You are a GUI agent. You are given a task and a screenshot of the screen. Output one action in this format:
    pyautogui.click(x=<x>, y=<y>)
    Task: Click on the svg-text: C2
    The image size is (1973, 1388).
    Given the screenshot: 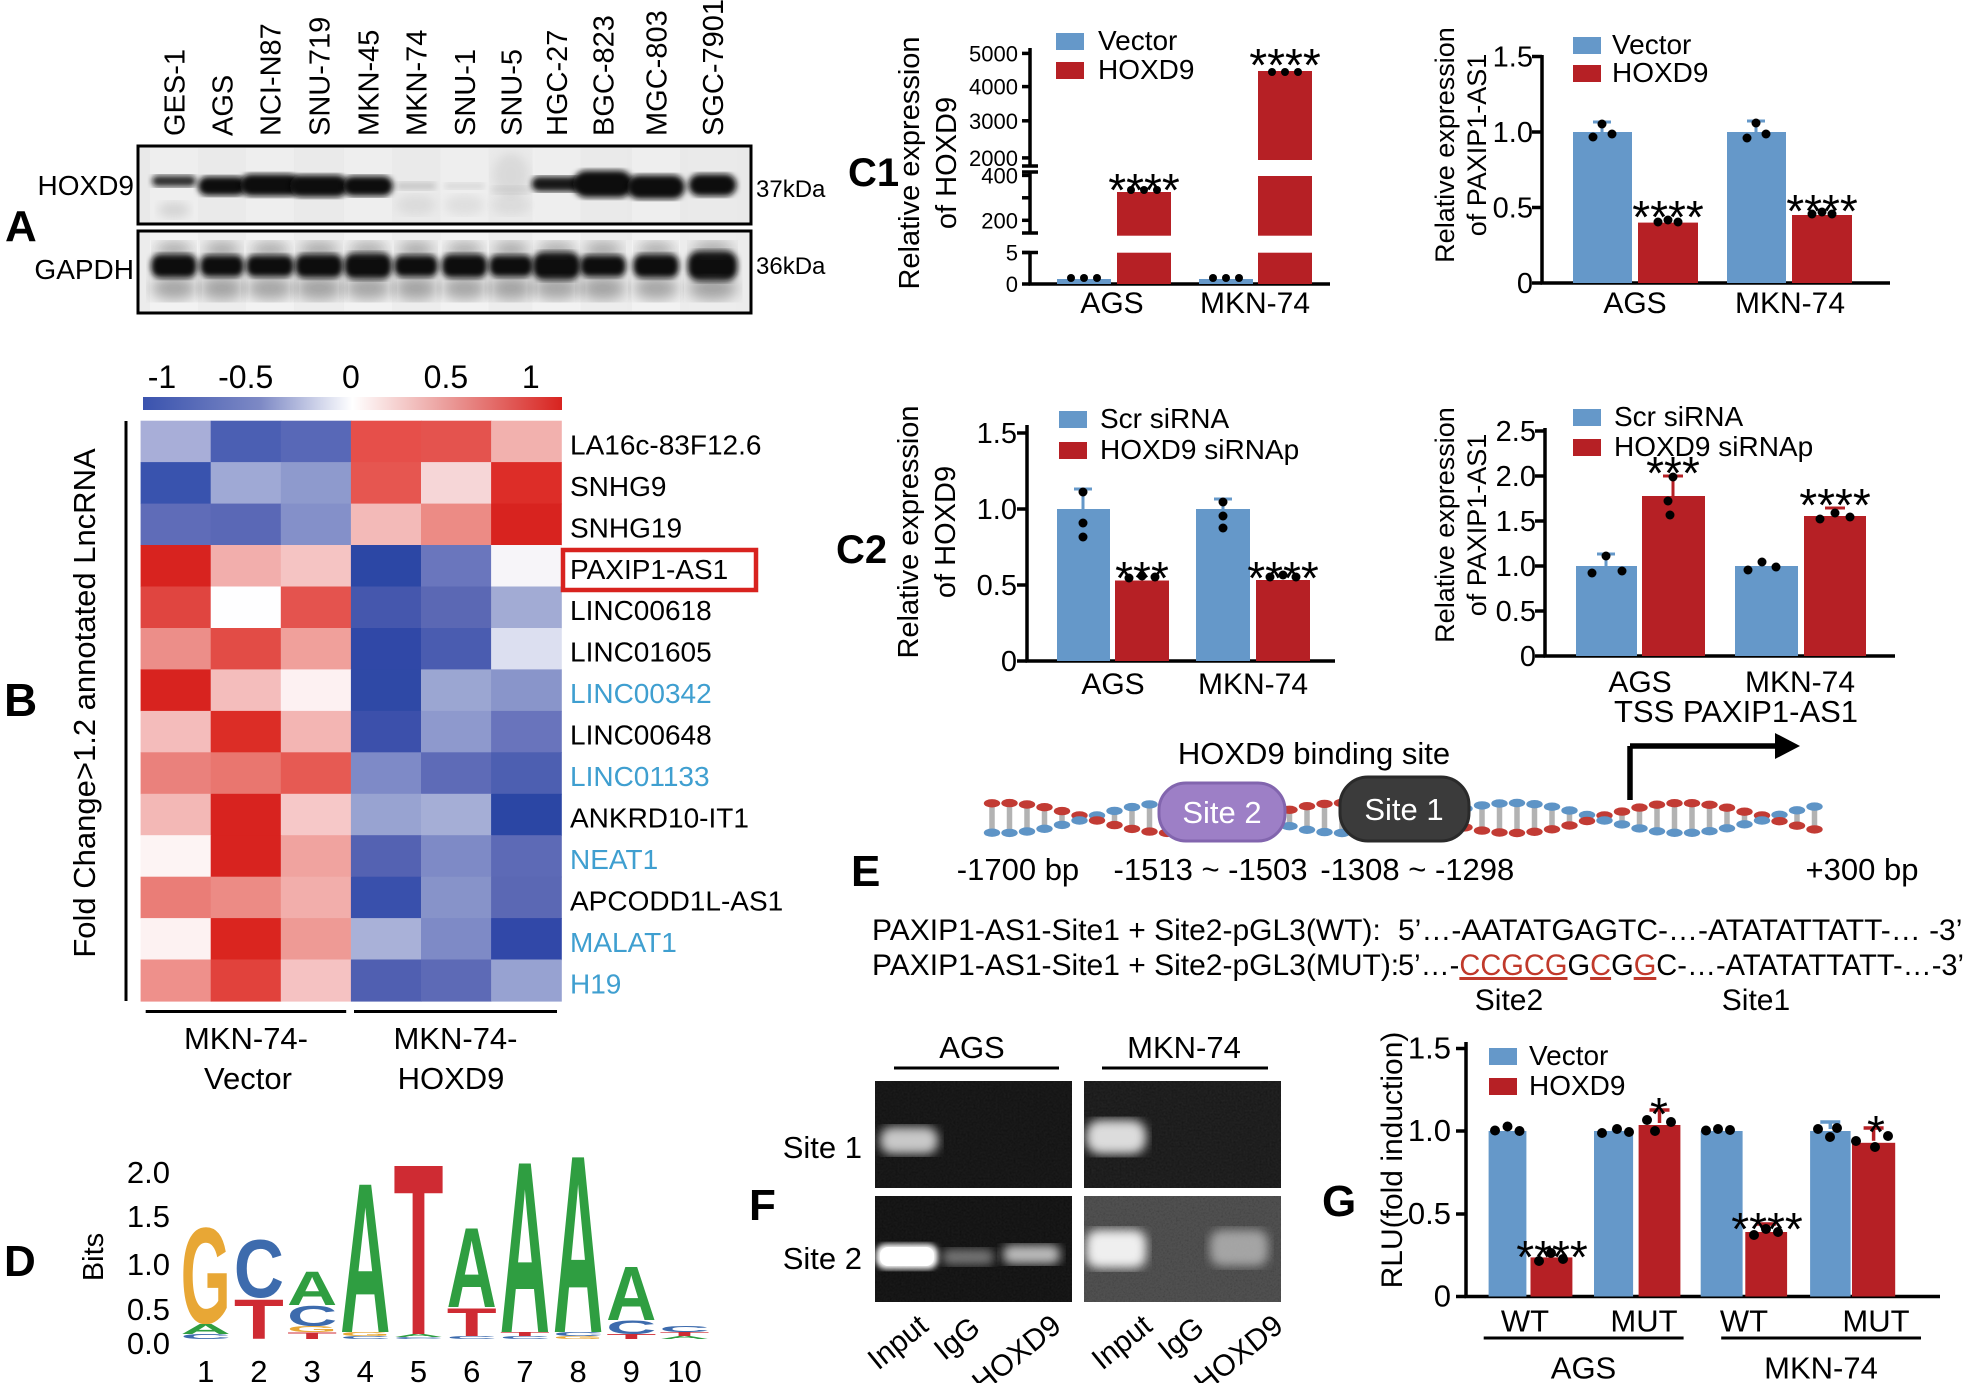 What is the action you would take?
    pyautogui.click(x=861, y=550)
    